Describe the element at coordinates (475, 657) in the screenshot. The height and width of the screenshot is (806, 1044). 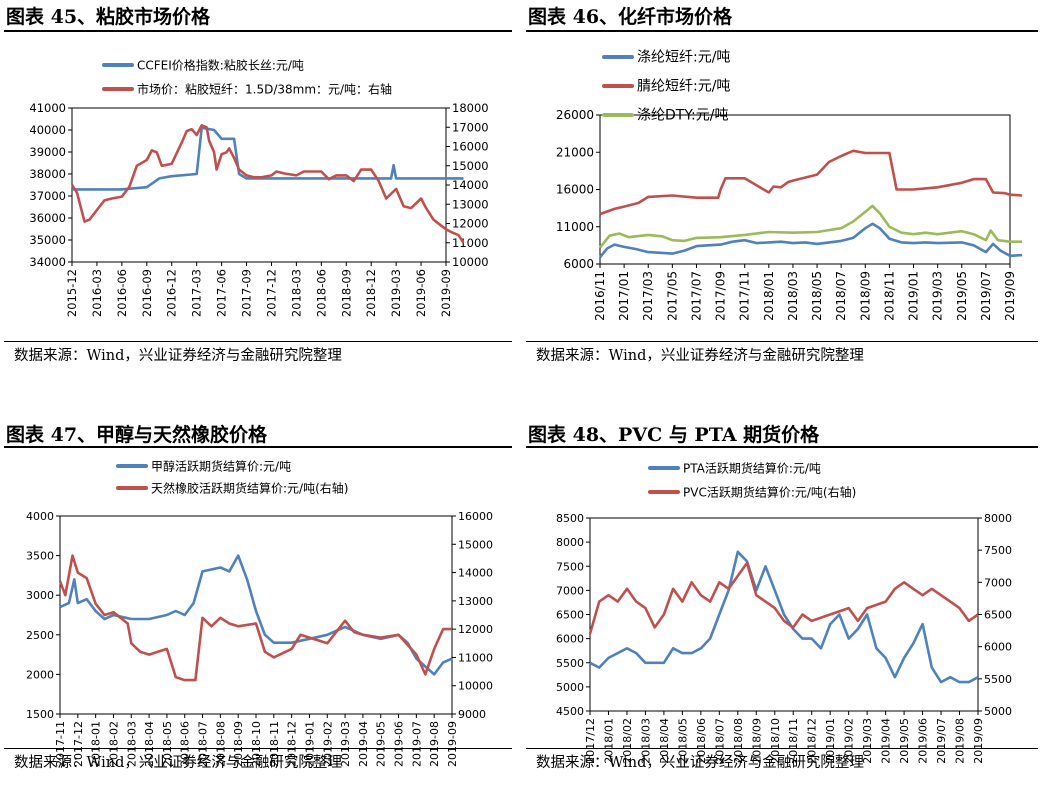
I see `y-tick-label-right: 11000` at that location.